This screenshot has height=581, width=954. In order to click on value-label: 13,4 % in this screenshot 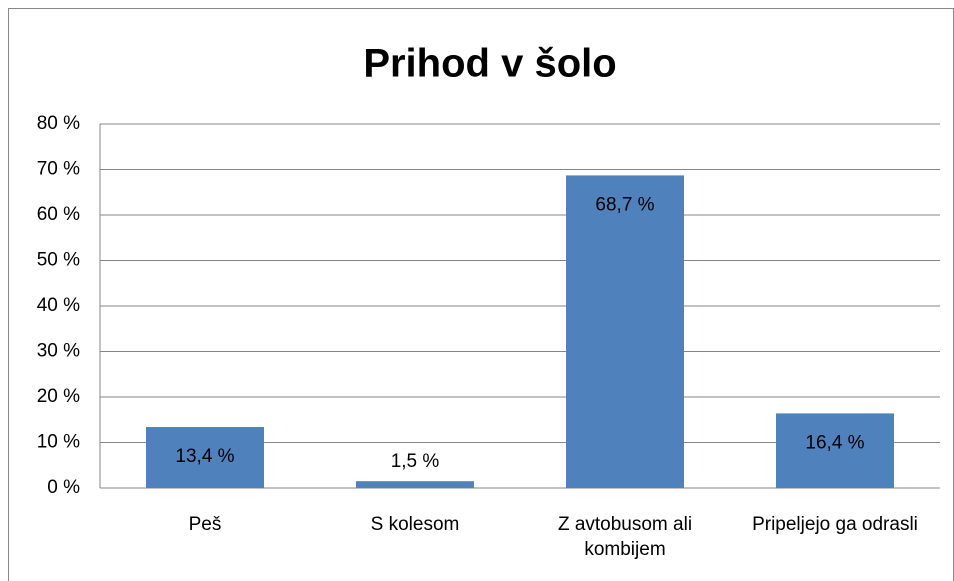, I will do `click(204, 456)`.